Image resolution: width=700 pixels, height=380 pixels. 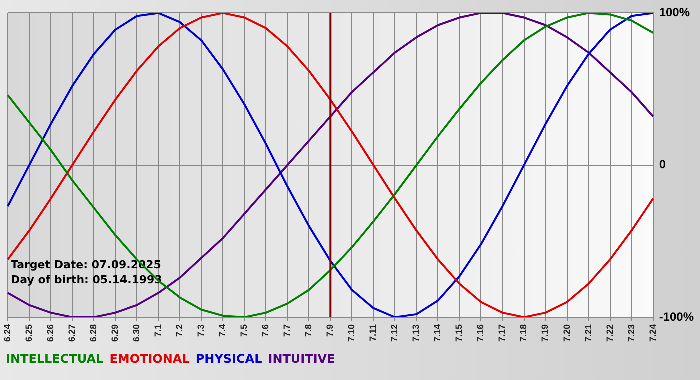 I want to click on x-tick-label: 6.28, so click(x=93, y=333).